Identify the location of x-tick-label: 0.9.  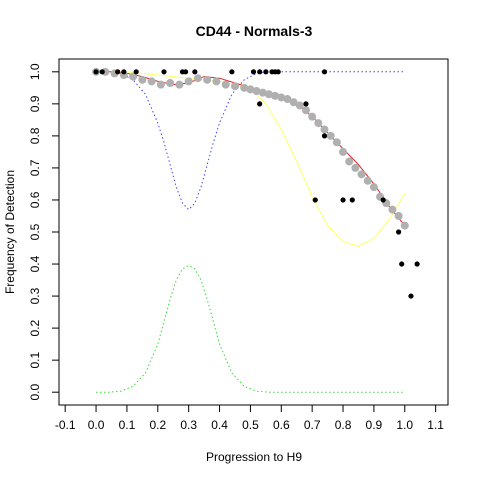
(374, 425).